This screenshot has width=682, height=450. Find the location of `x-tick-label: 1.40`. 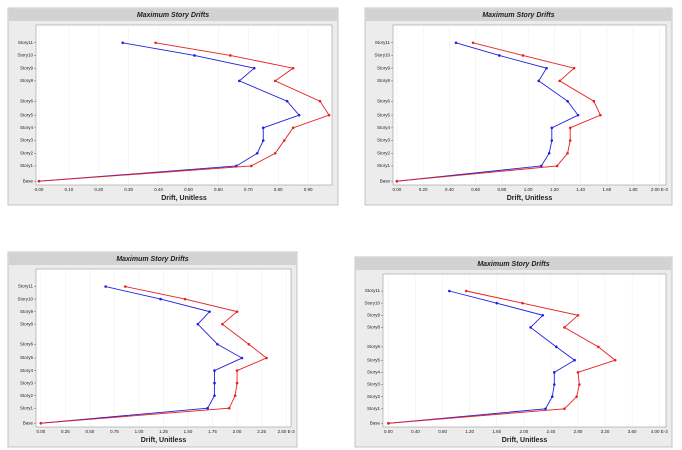

x-tick-label: 1.40 is located at coordinates (580, 189).